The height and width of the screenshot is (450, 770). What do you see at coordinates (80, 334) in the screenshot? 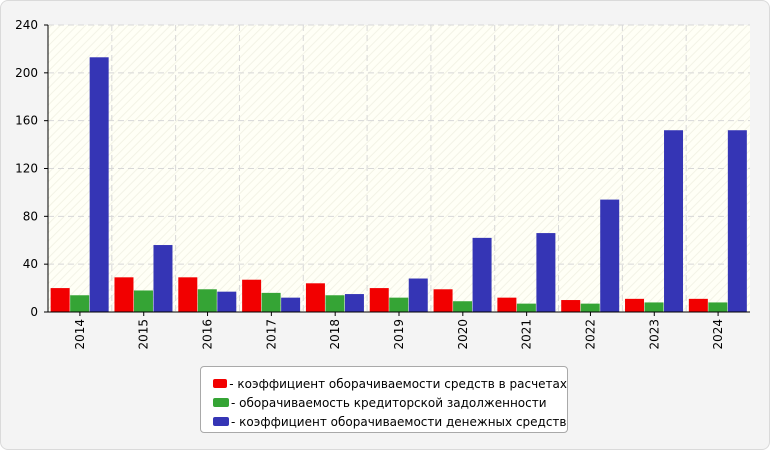
I see `x-tick-label: 2014` at bounding box center [80, 334].